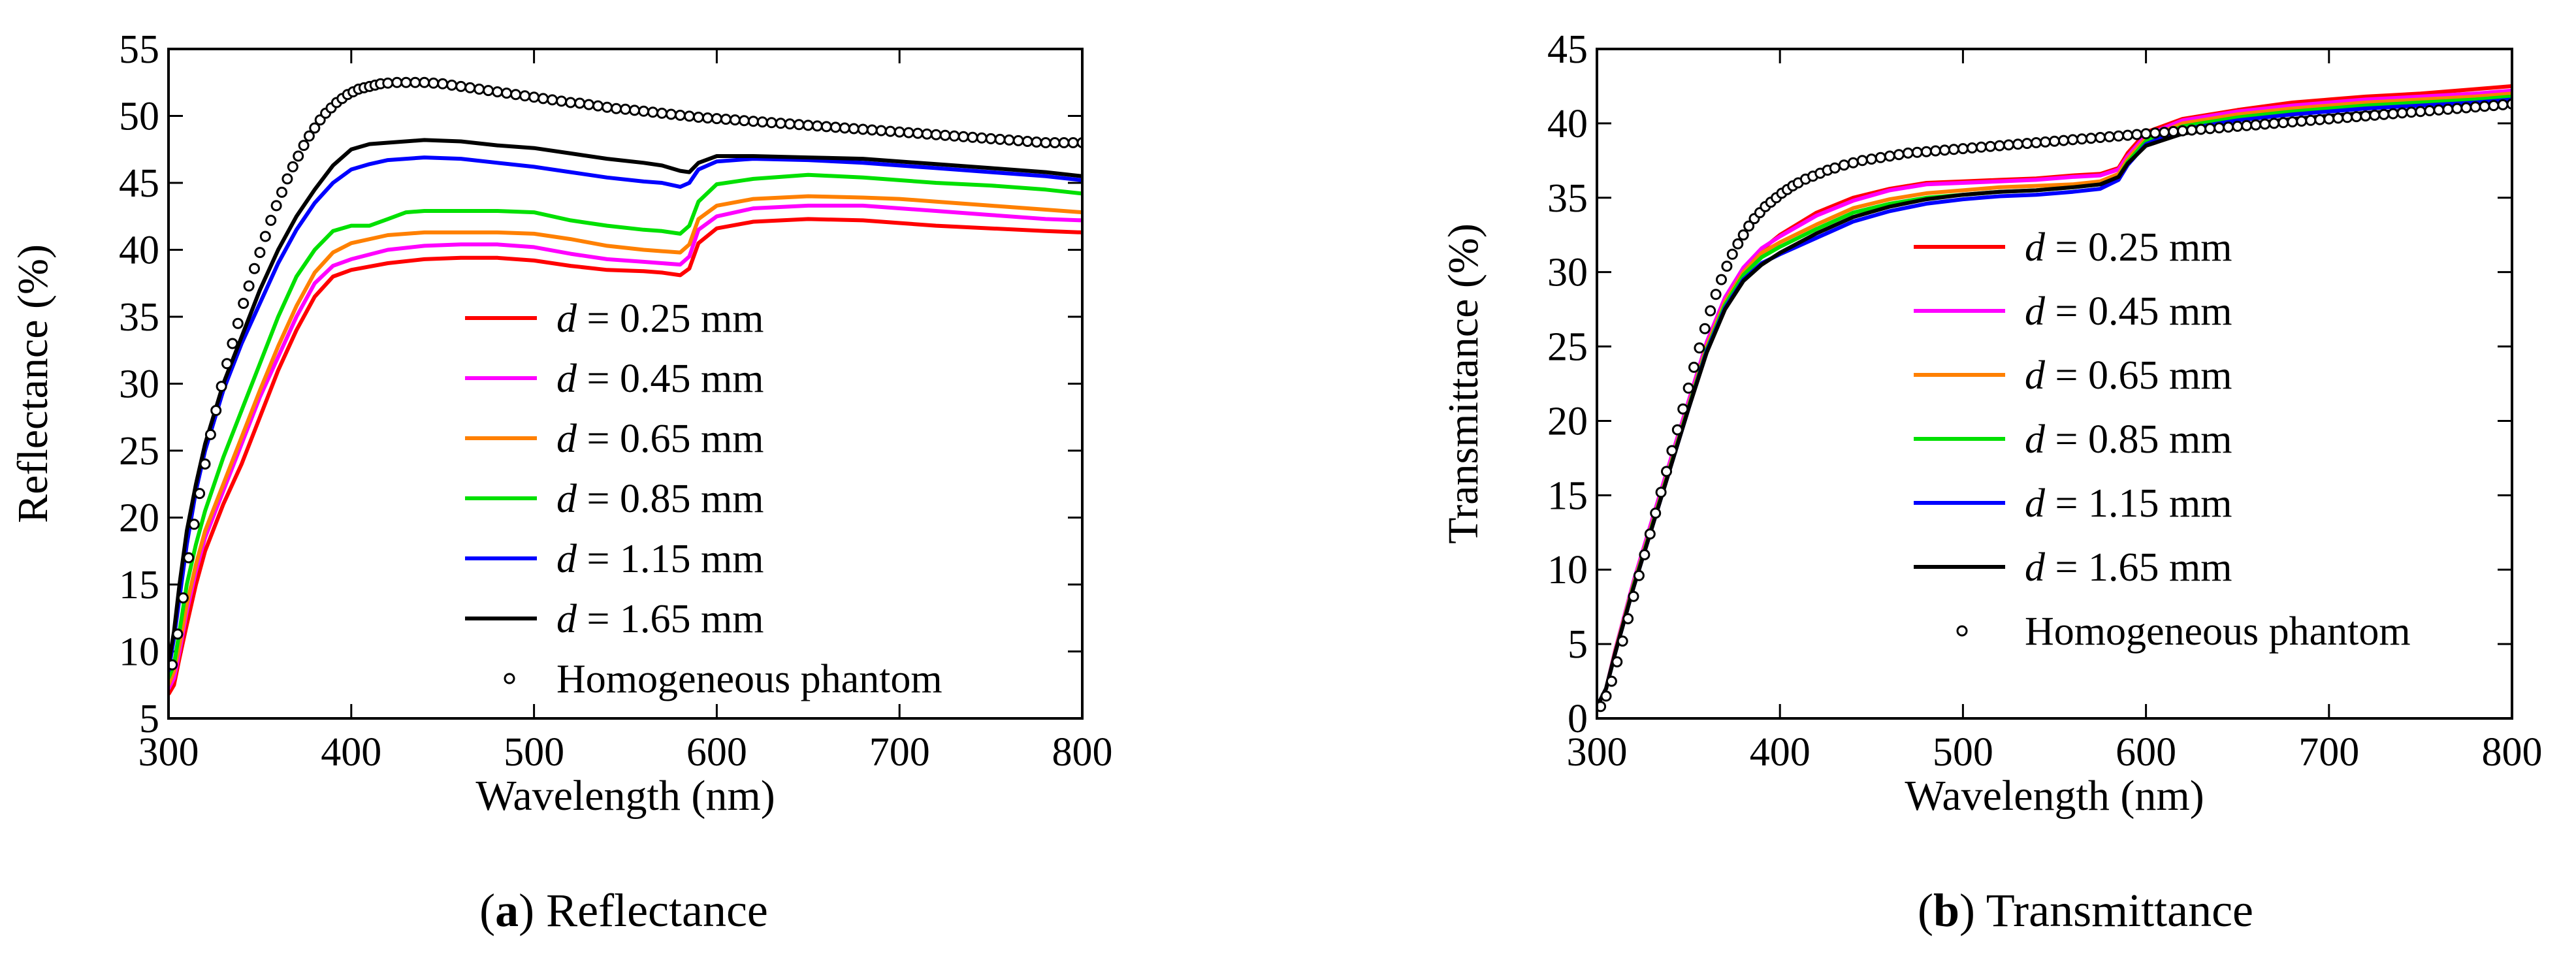  I want to click on legend-text: = 0.25 mm, so click(2138, 247).